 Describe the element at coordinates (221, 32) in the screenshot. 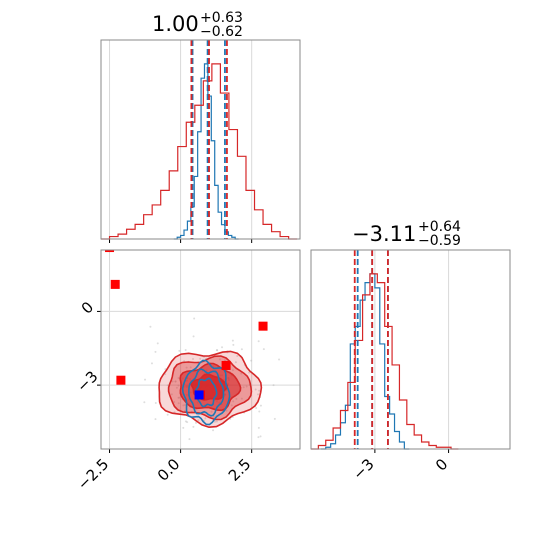

I see `marginal-title-p0-minus: −0.62` at that location.